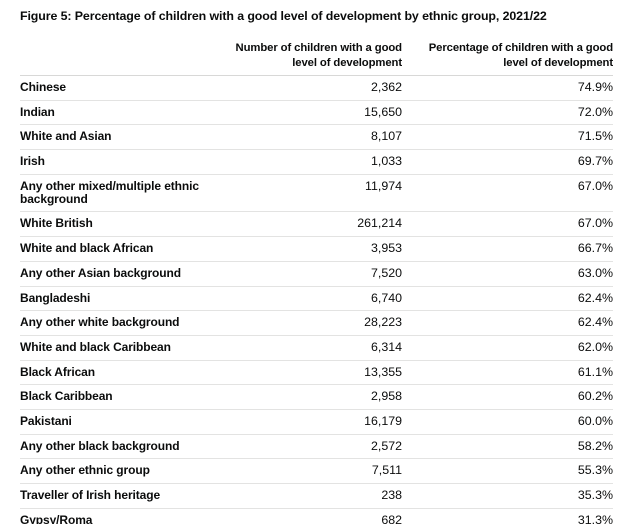  I want to click on ethnic-group-cell: Black African, so click(117, 373).